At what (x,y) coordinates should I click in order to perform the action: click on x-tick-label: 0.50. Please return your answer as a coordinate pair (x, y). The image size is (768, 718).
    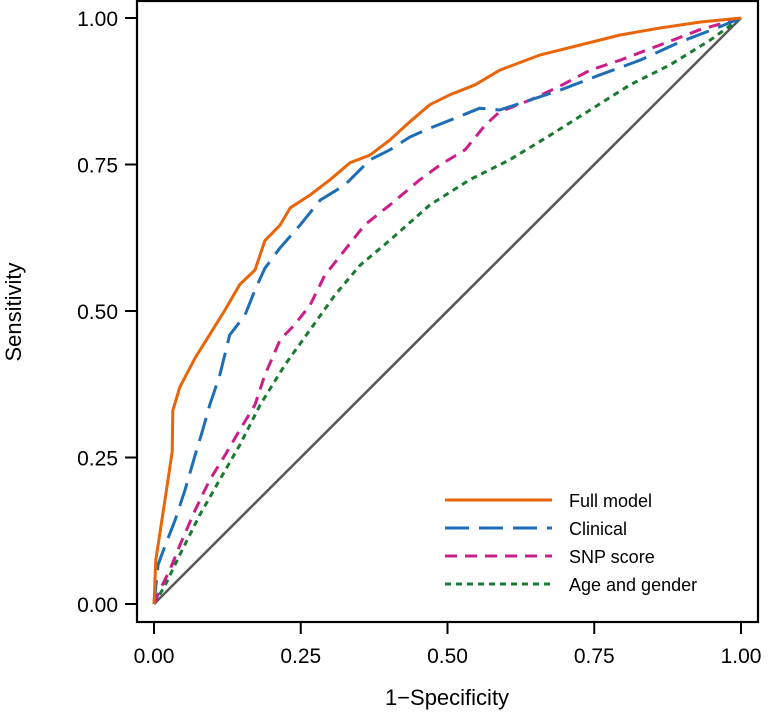
    Looking at the image, I should click on (447, 656).